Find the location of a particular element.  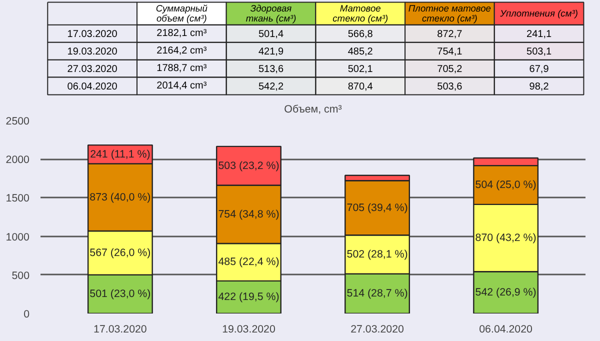

data-label: 421,9 is located at coordinates (271, 52).